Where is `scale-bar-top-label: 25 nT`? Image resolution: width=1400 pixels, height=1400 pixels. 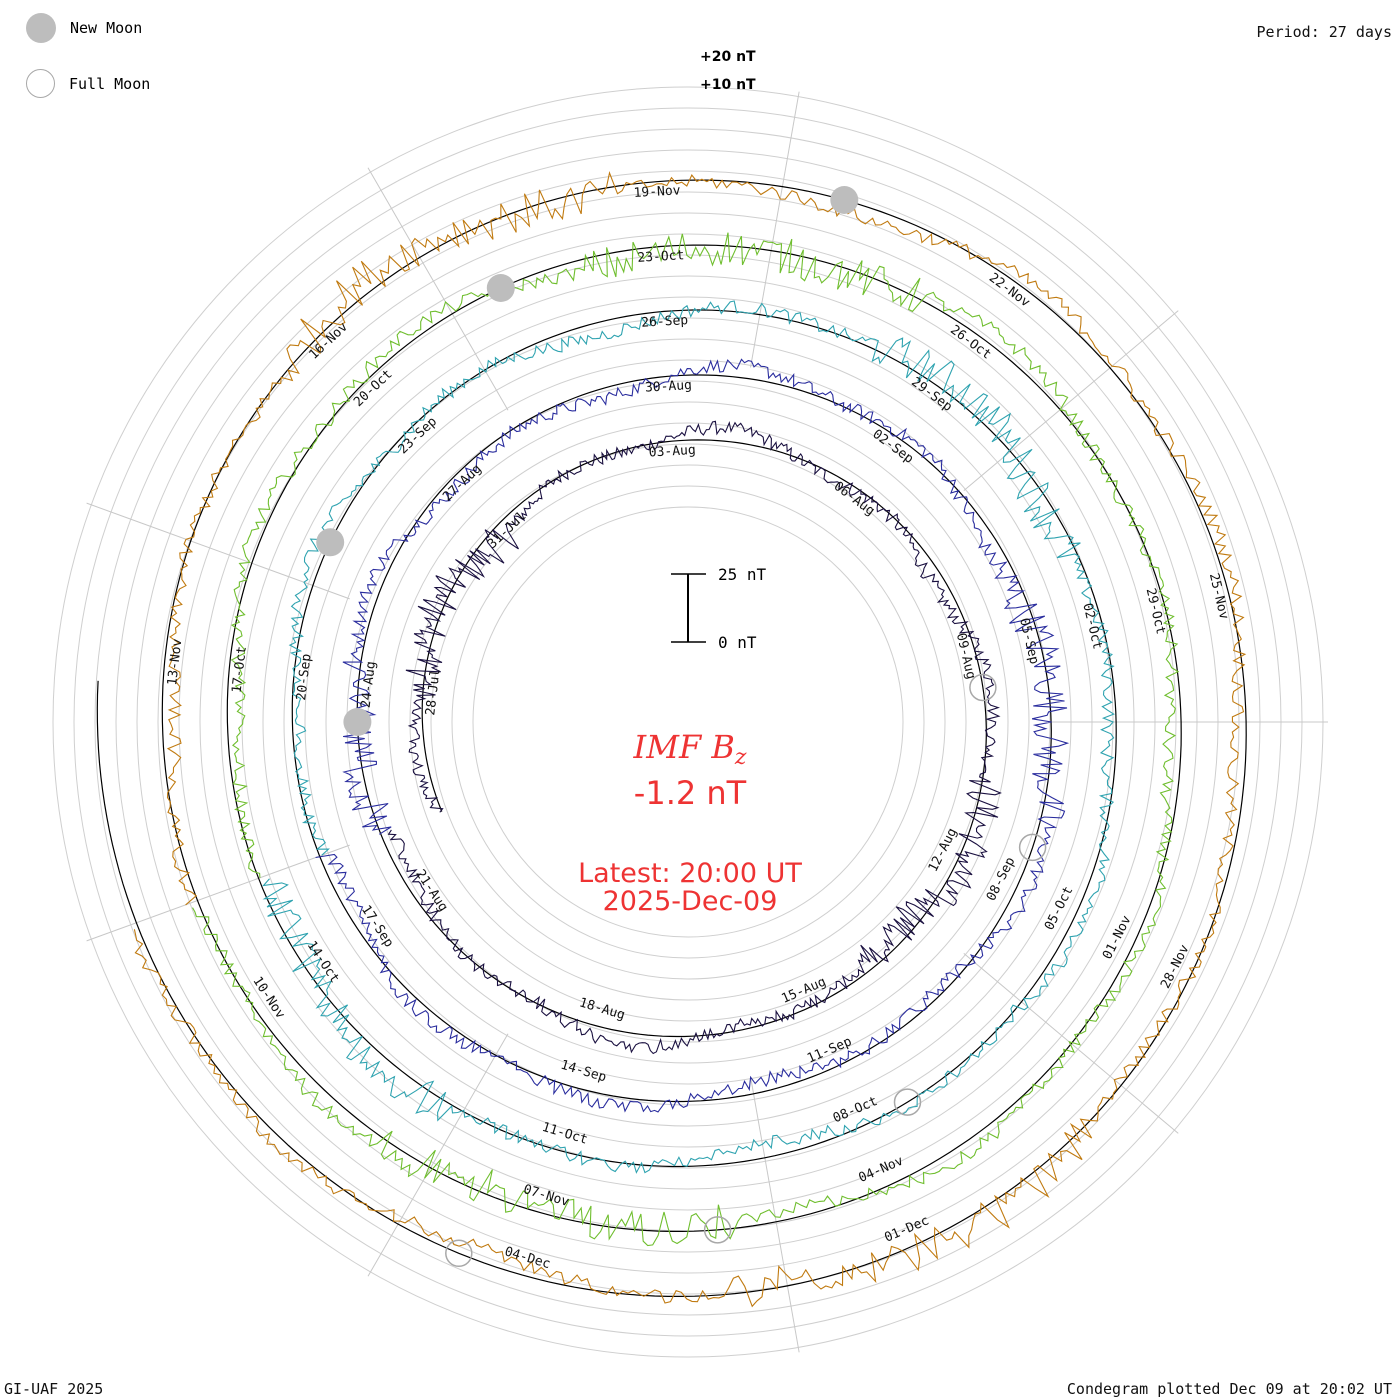
scale-bar-top-label: 25 nT is located at coordinates (742, 574).